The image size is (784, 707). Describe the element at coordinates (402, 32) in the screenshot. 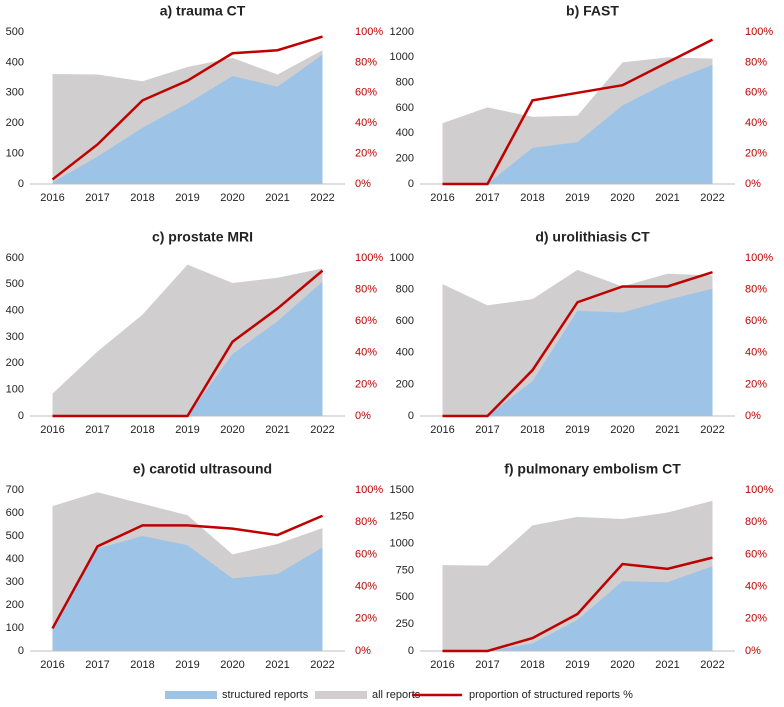

I see `y-tick-label: 1200` at that location.